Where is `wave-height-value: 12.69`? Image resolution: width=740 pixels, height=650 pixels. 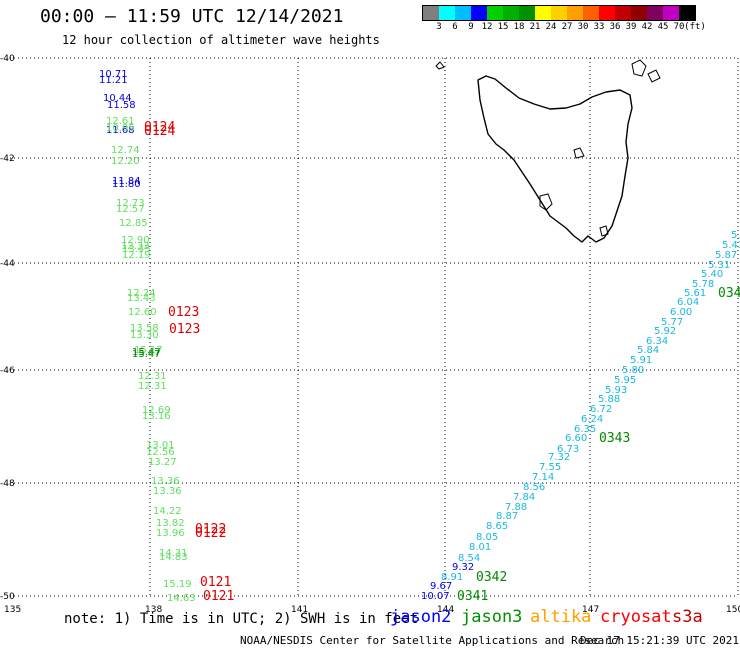
wave-height-value: 12.69 is located at coordinates (156, 410).